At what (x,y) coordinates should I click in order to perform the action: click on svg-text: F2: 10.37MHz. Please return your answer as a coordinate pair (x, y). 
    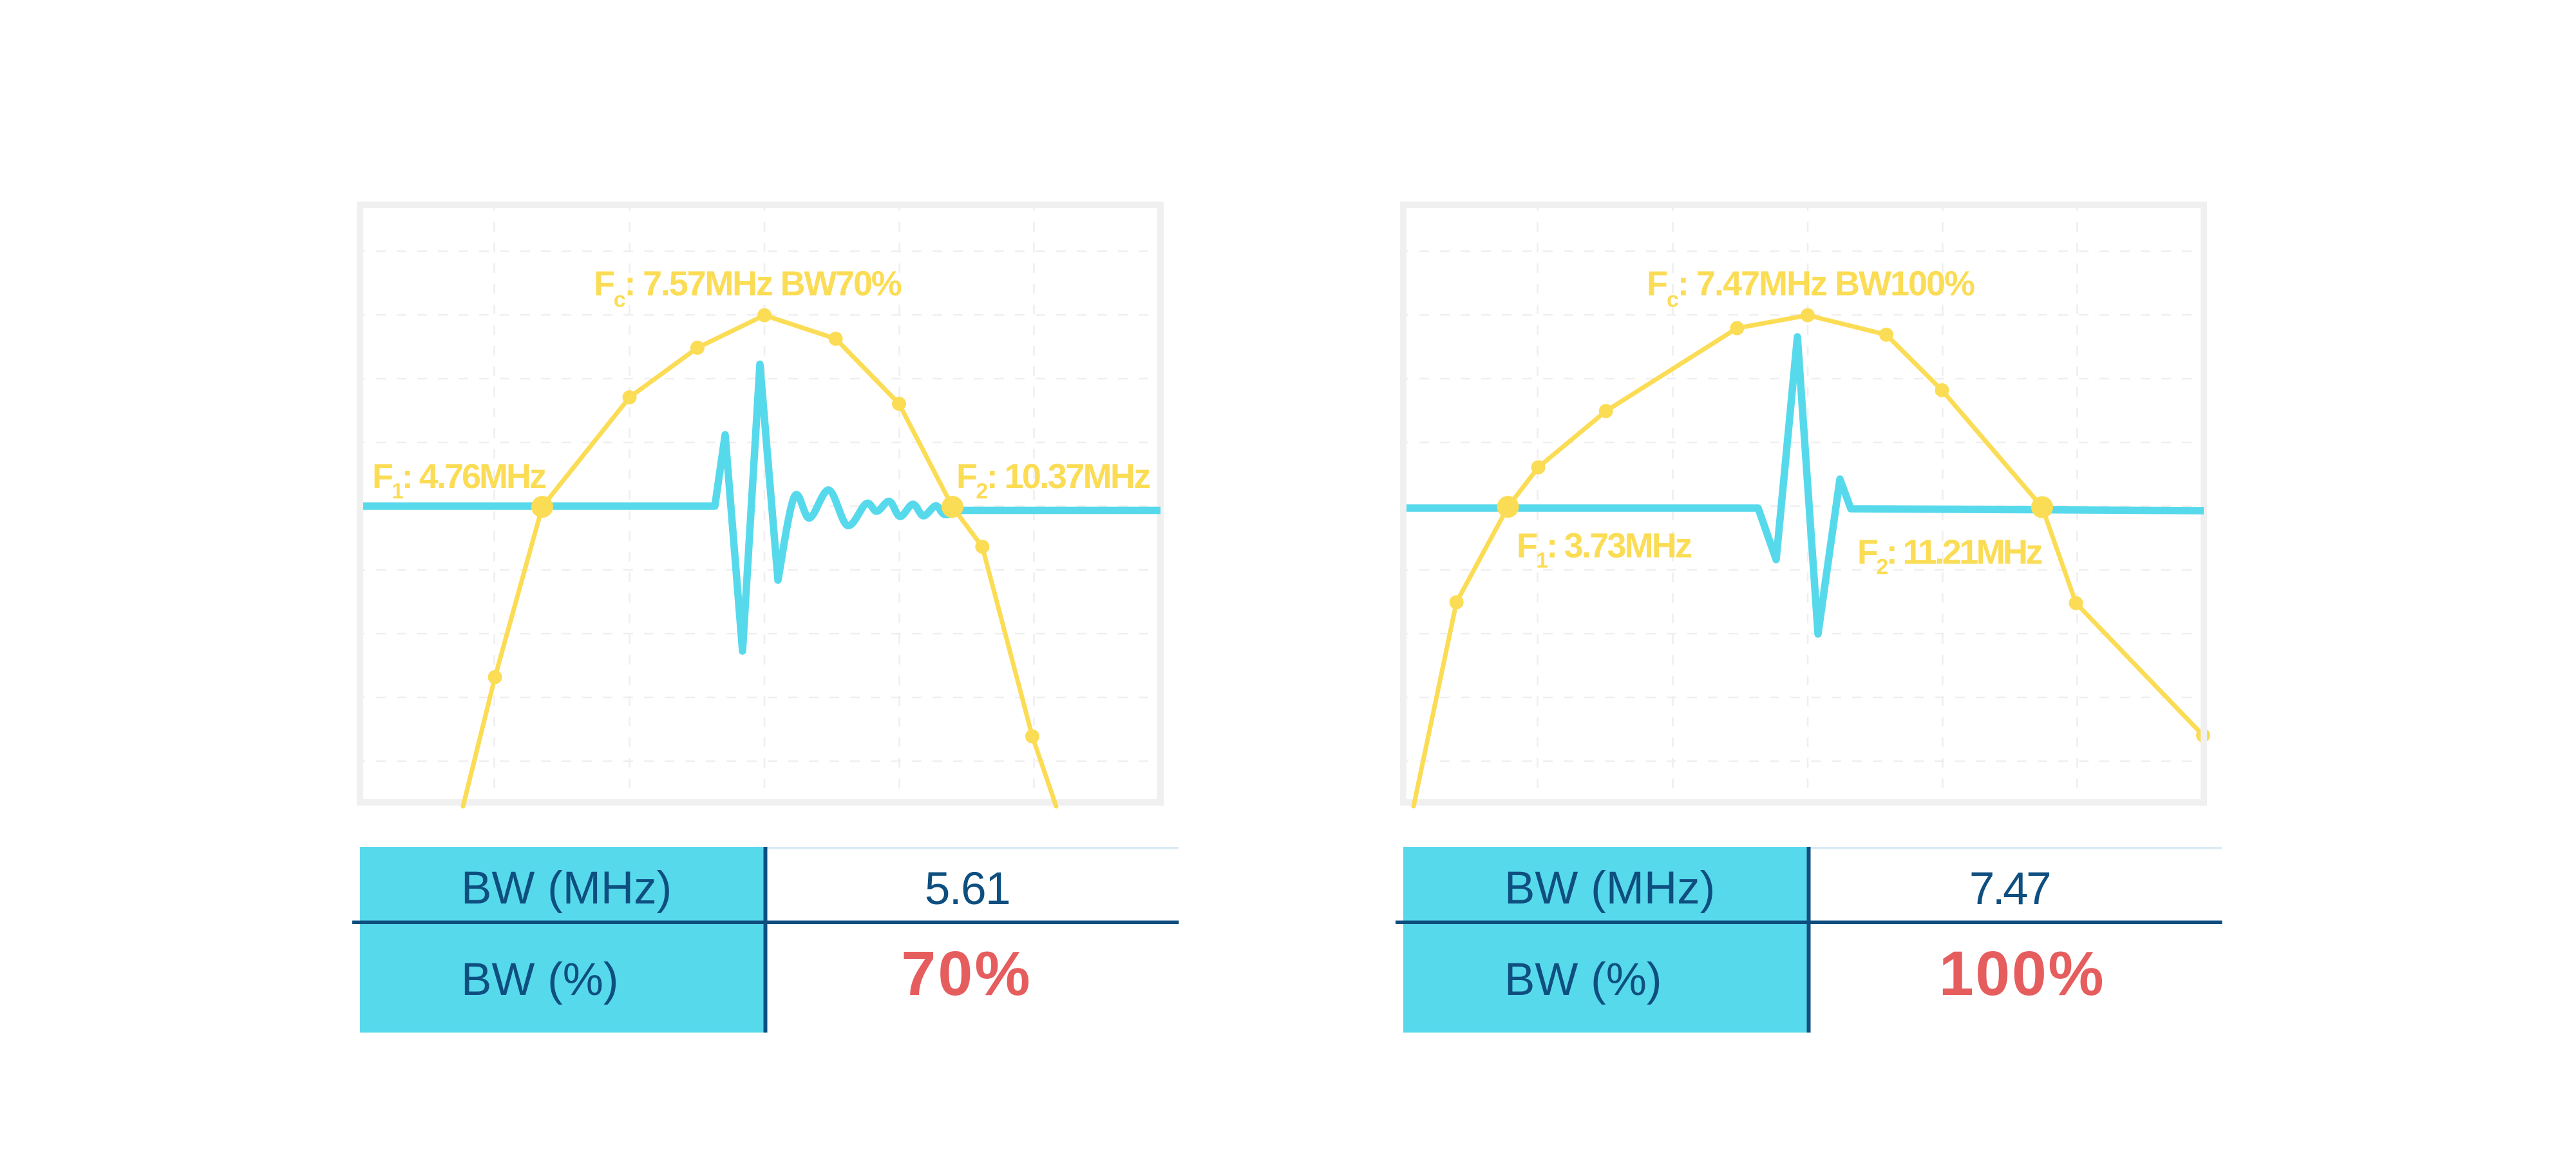
    Looking at the image, I should click on (1053, 480).